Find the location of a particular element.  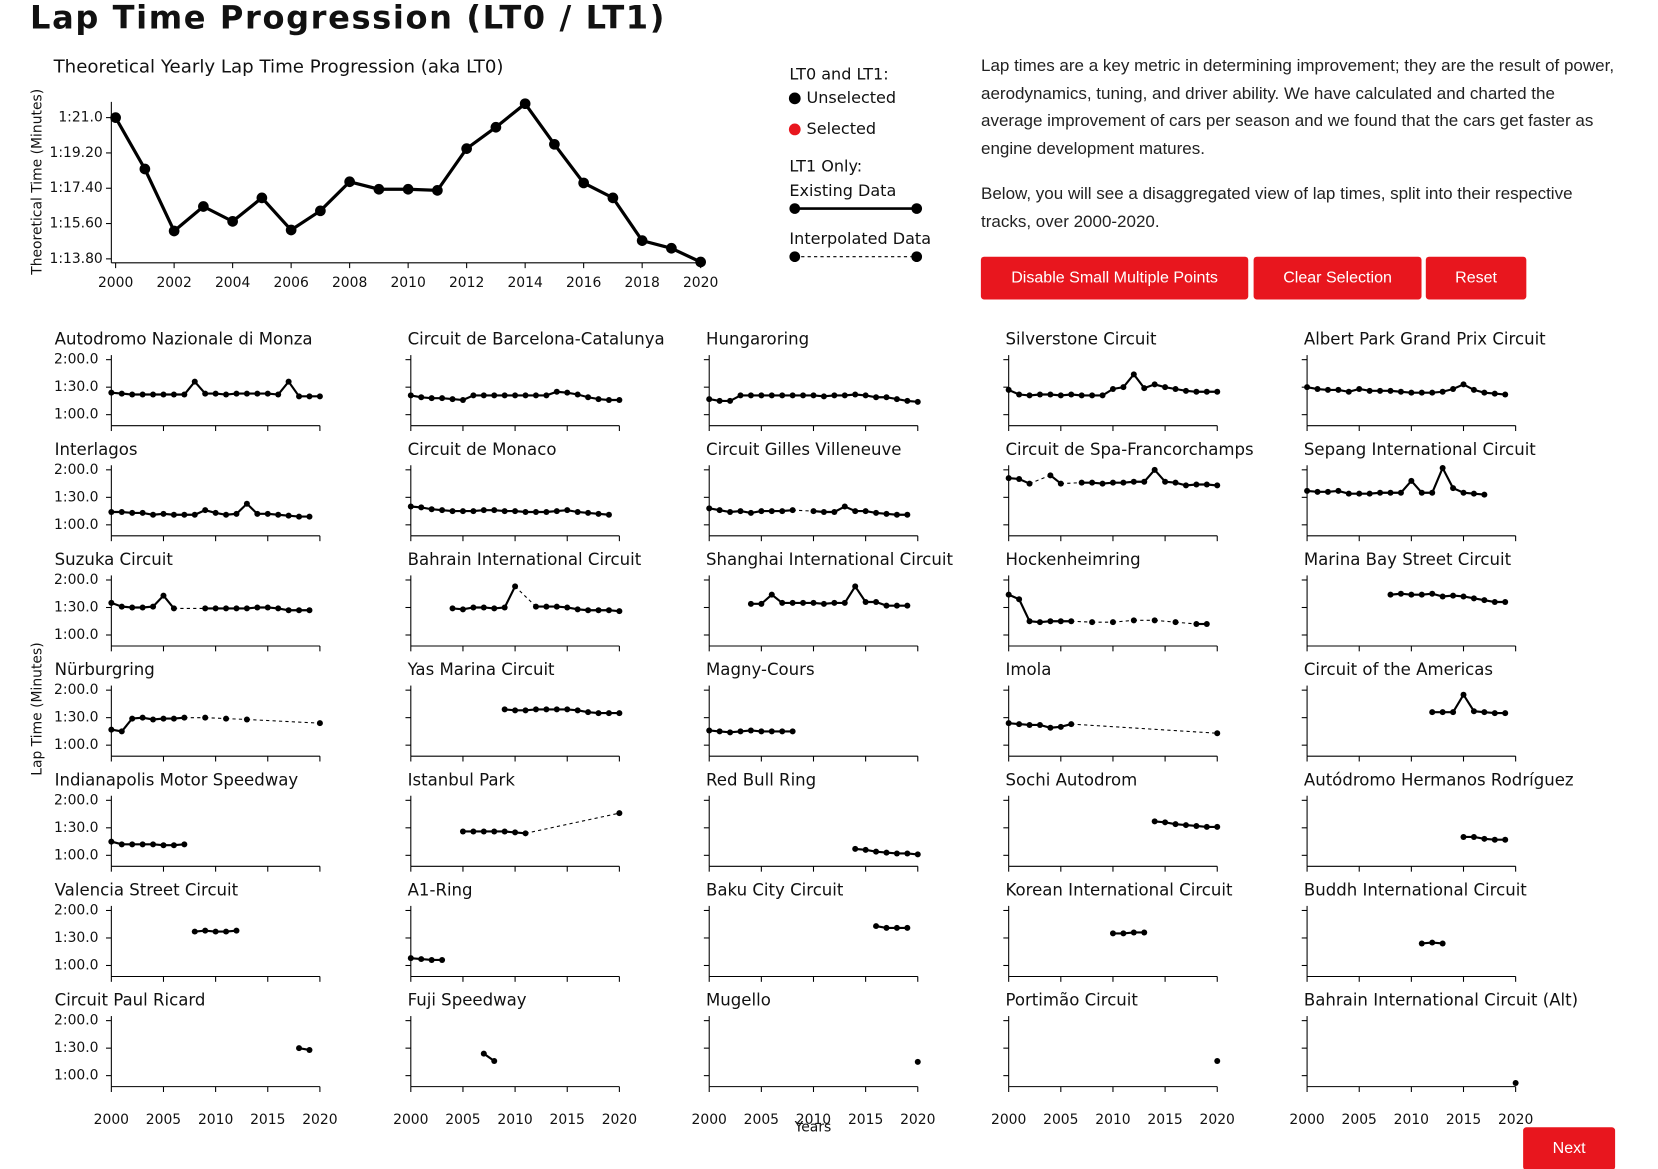

panel-title: Valencia Street Circuit is located at coordinates (147, 889).